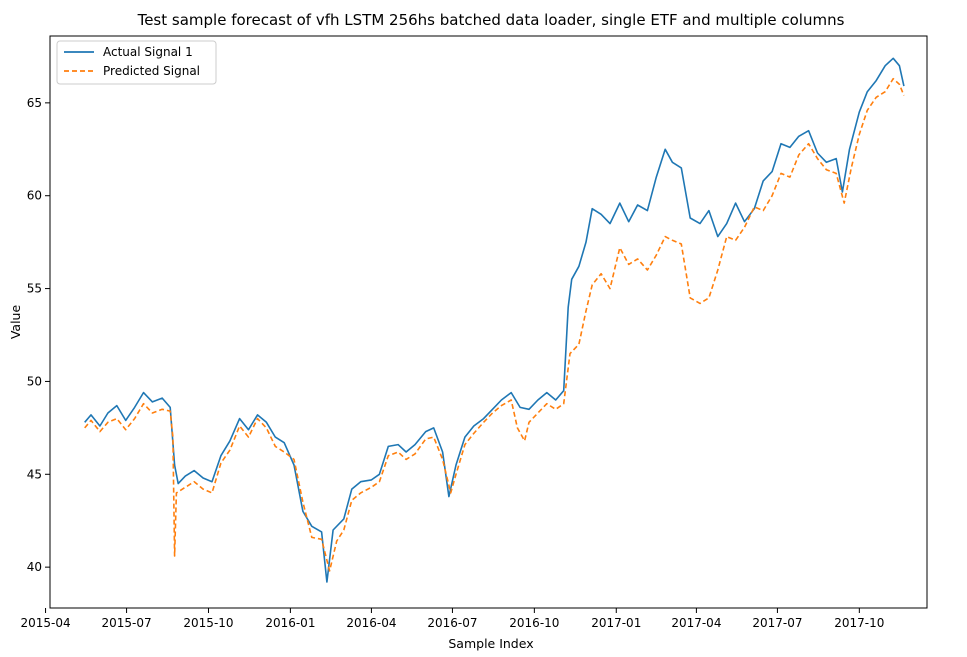 The width and height of the screenshot is (967, 657). What do you see at coordinates (534, 623) in the screenshot?
I see `x-tick-label: 2016-10` at bounding box center [534, 623].